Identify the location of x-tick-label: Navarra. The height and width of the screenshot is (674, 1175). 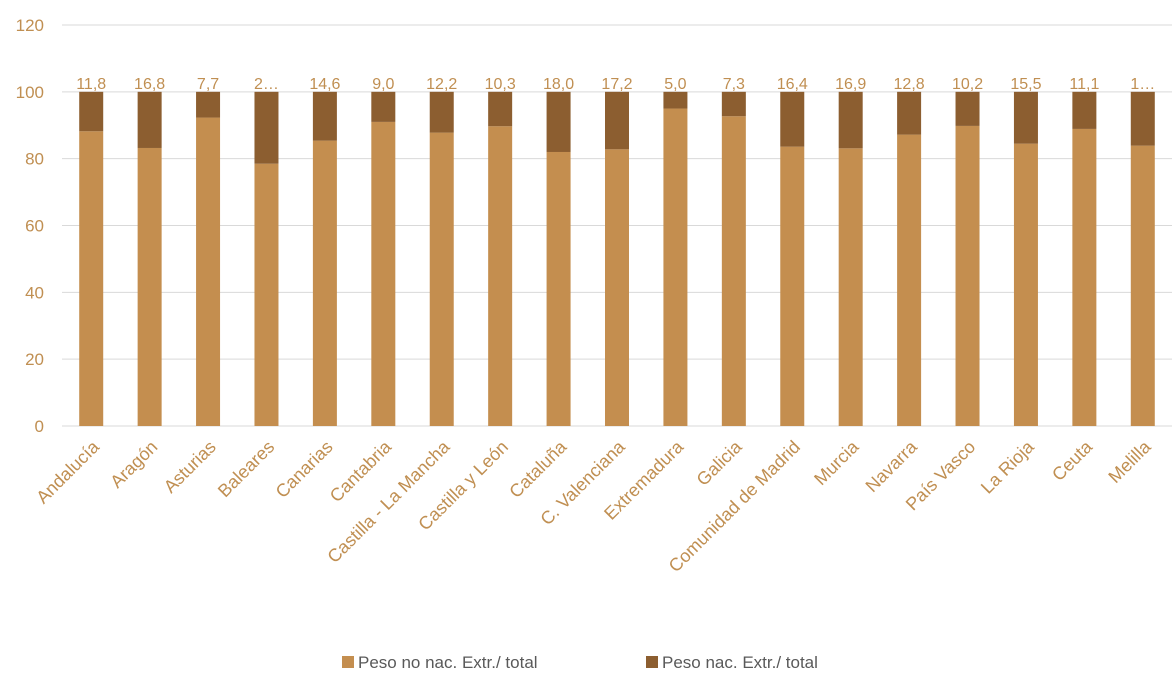
(892, 466).